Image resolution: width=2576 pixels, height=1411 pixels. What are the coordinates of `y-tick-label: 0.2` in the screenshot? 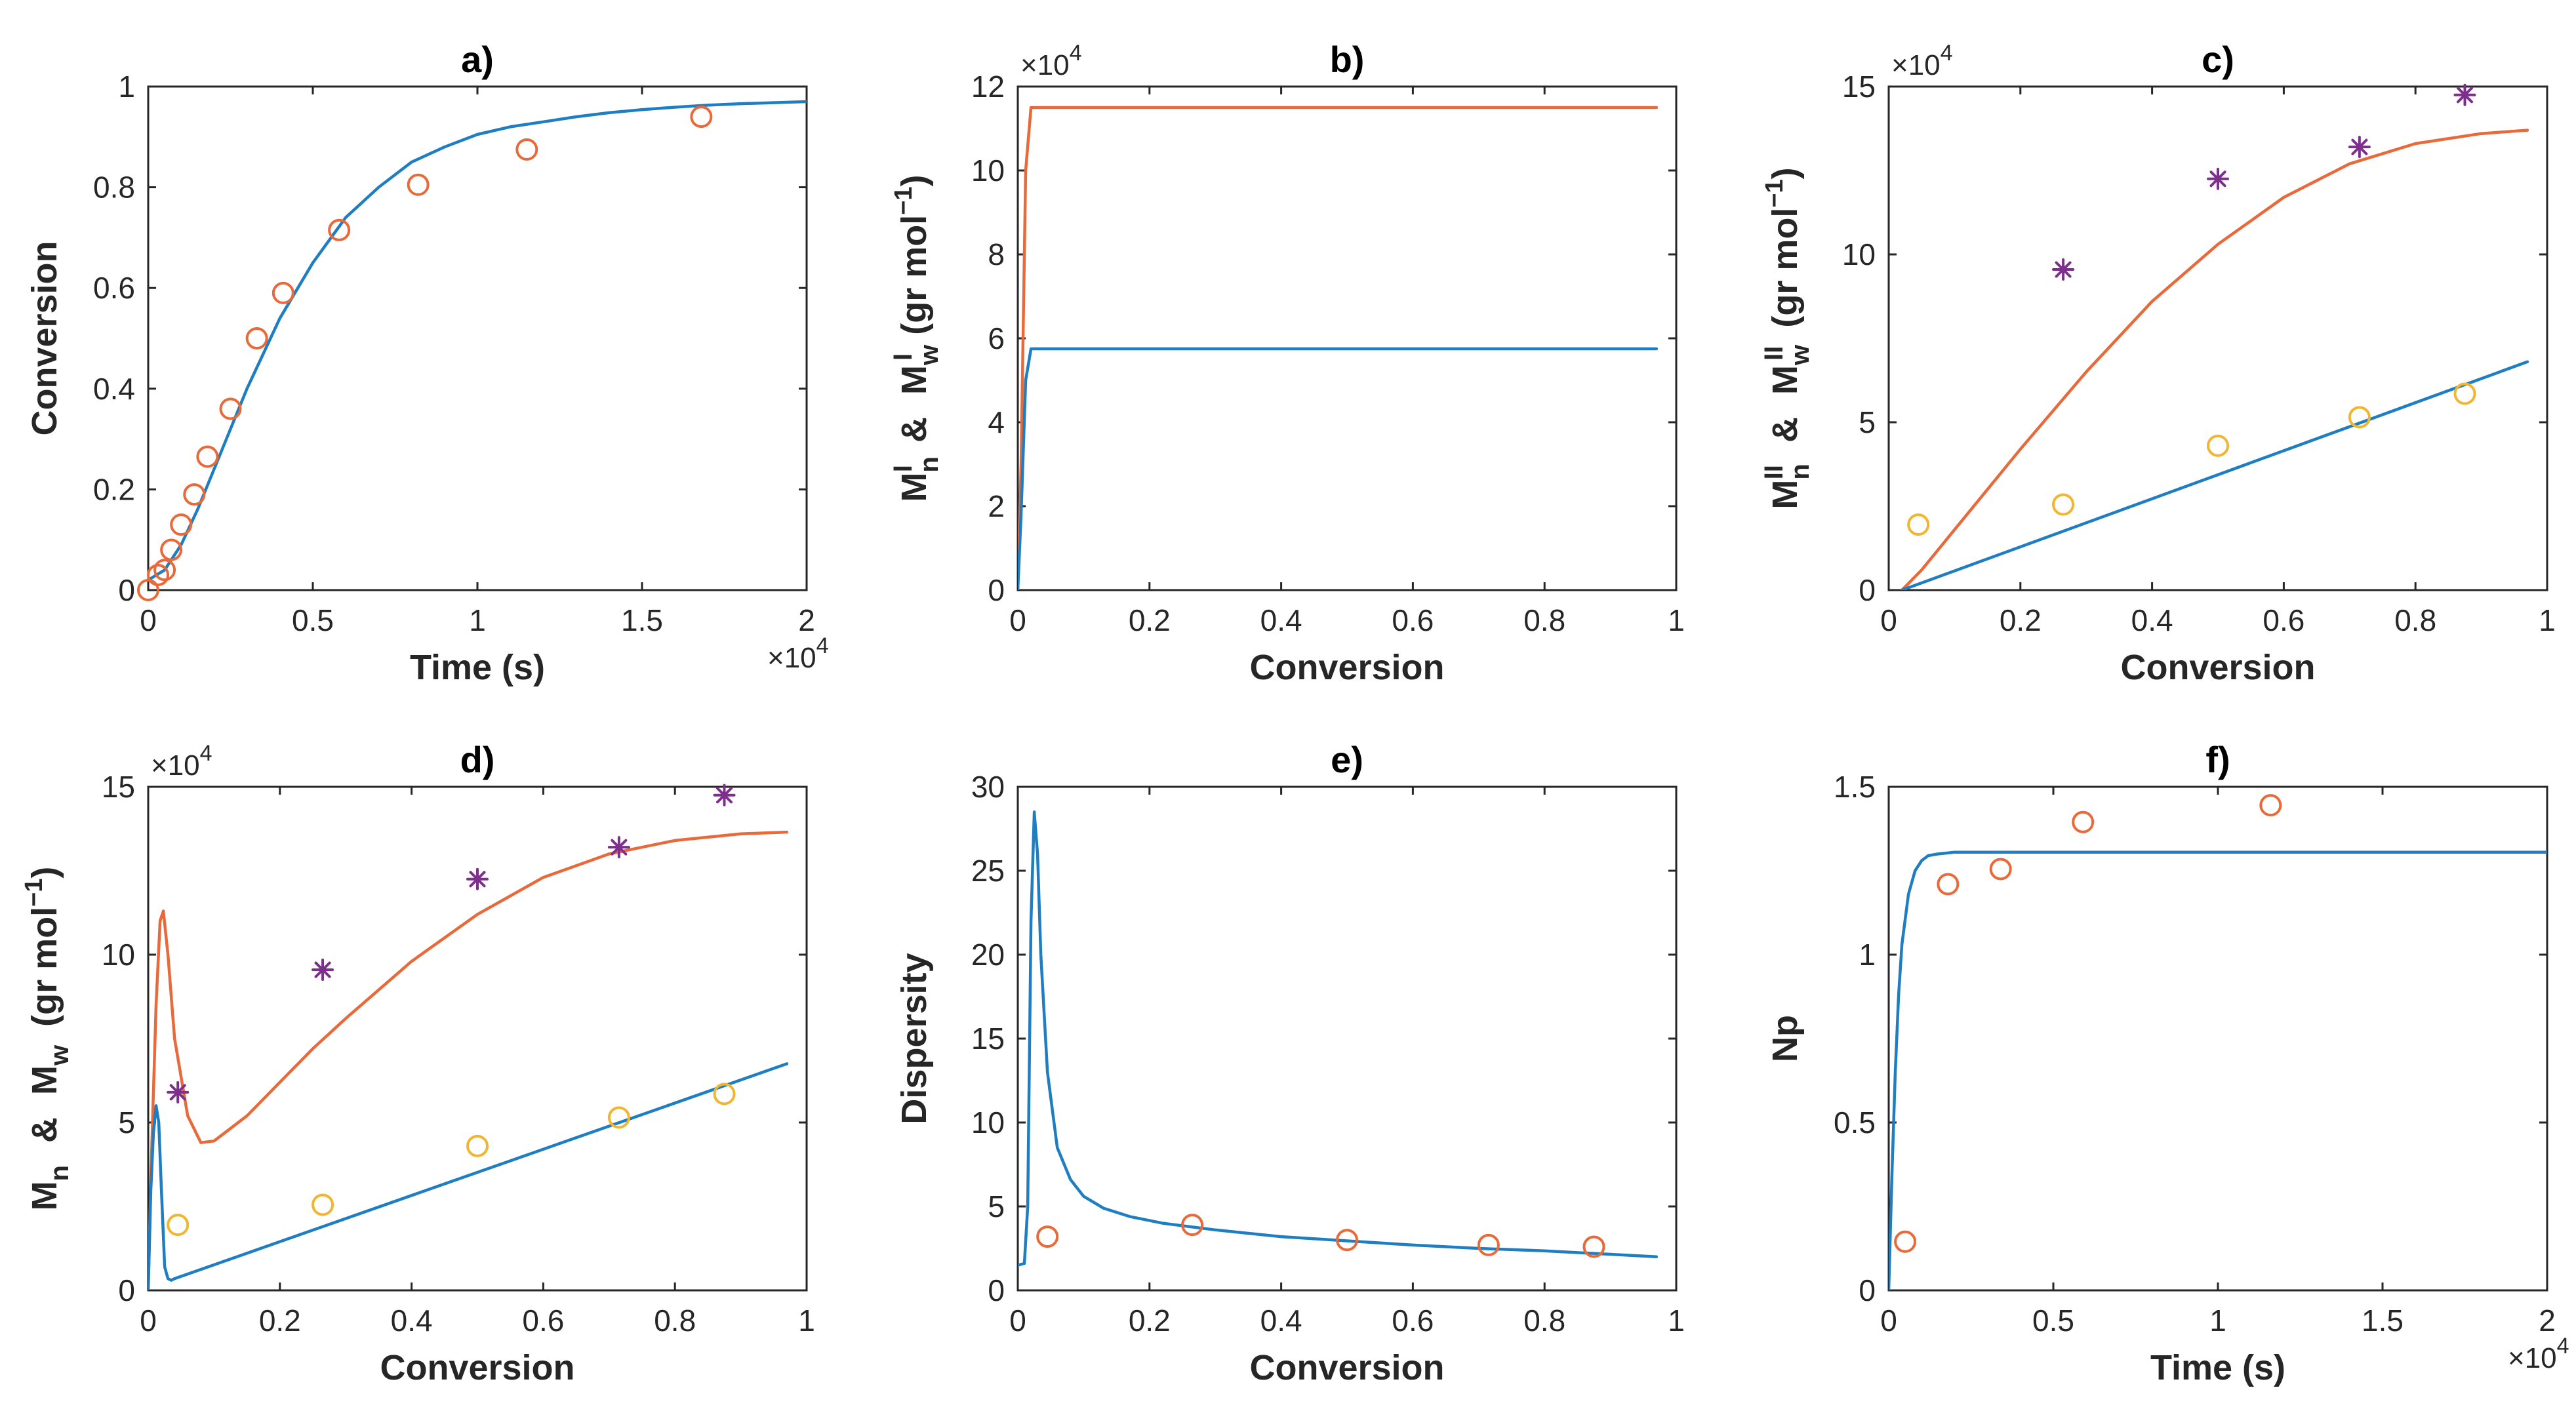 It's located at (114, 489).